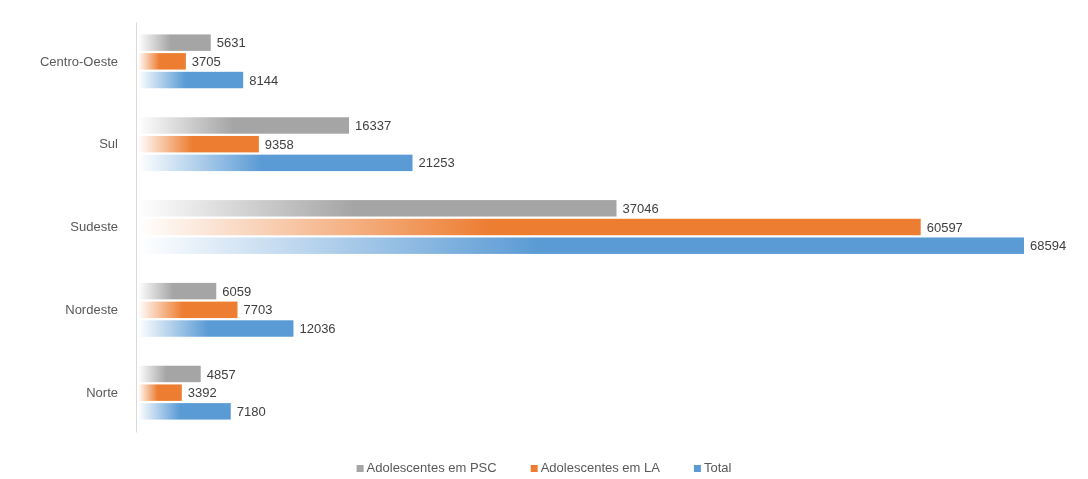 Image resolution: width=1088 pixels, height=479 pixels. Describe the element at coordinates (78, 61) in the screenshot. I see `y-tick-label: Centro-Oeste` at that location.